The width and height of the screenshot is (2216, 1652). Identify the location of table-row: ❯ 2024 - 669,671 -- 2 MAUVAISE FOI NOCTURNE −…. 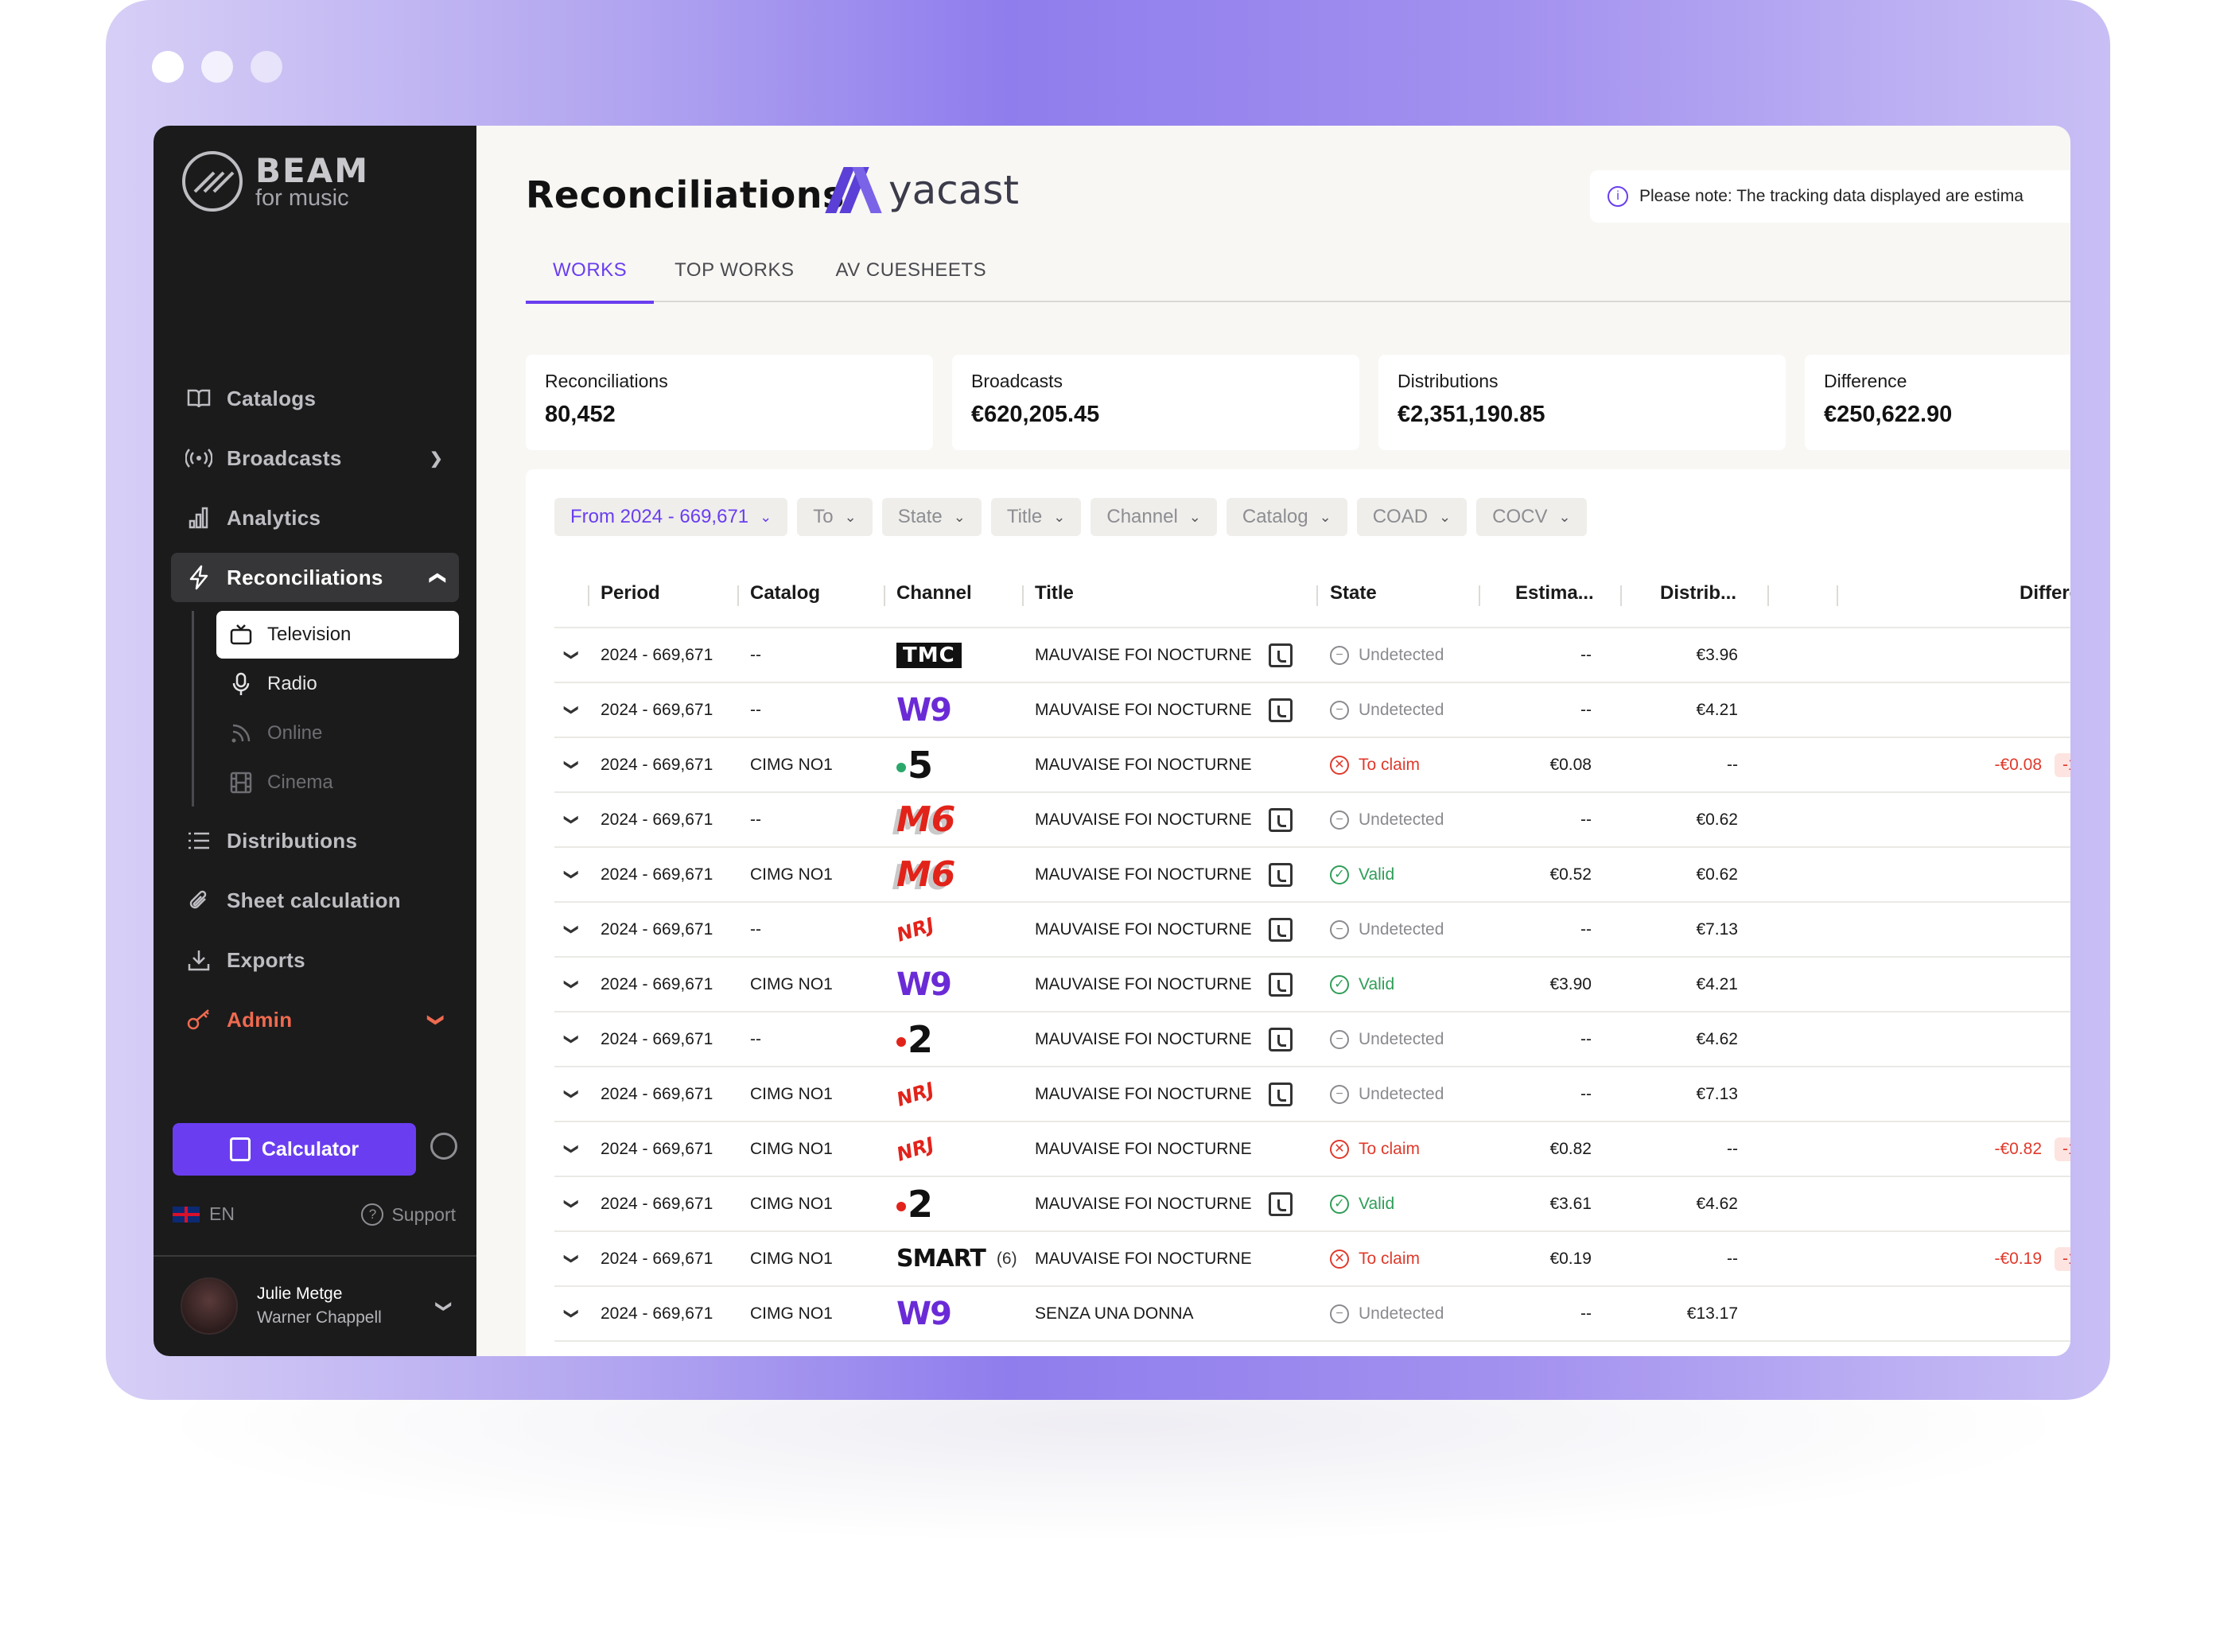
(1312, 1040).